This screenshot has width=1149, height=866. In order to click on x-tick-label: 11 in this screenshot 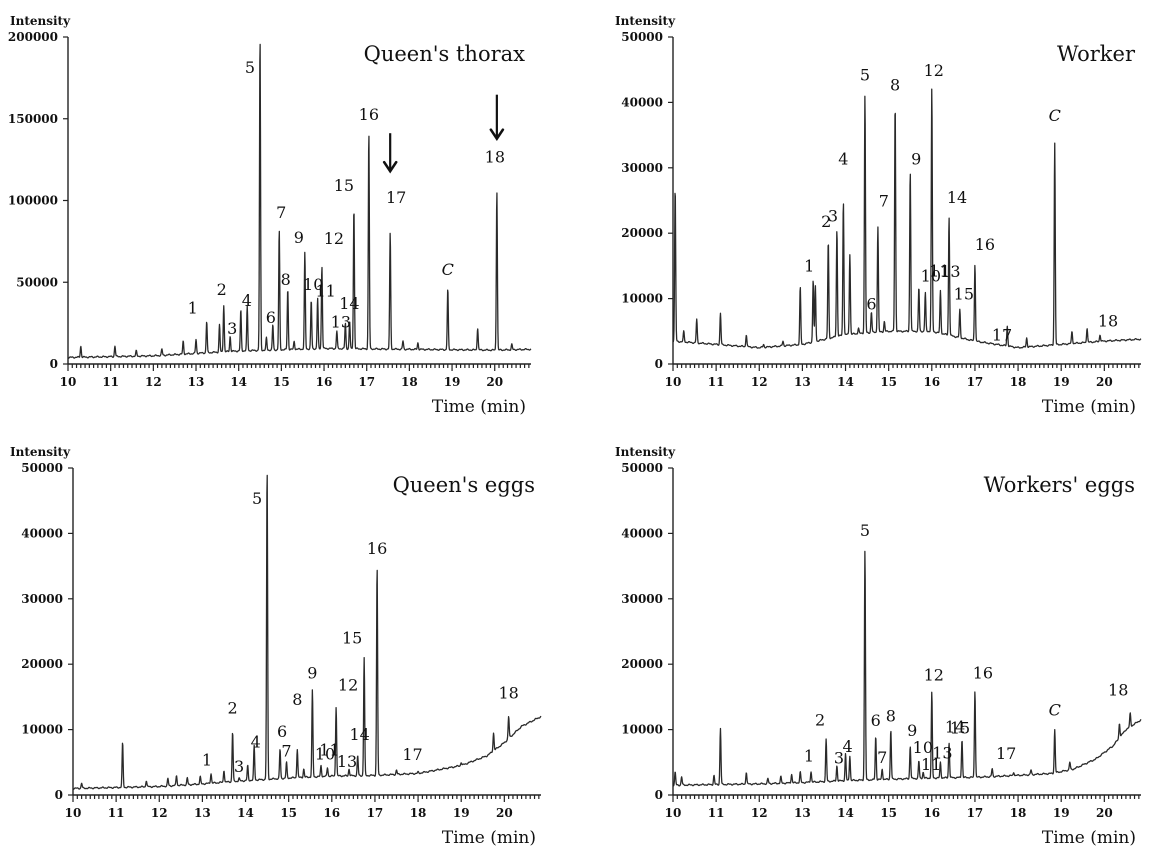, I will do `click(116, 813)`.